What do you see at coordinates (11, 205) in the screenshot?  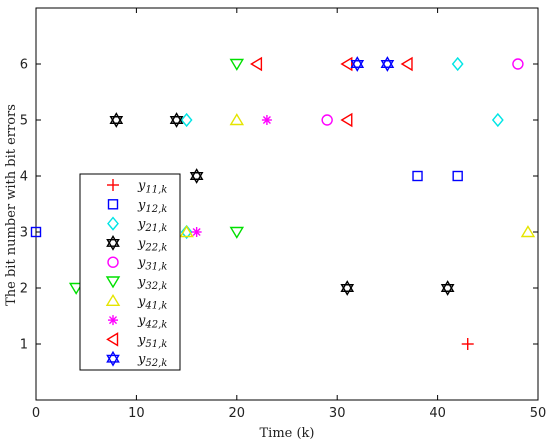 I see `y-axis-title: The bit number with bit errors` at bounding box center [11, 205].